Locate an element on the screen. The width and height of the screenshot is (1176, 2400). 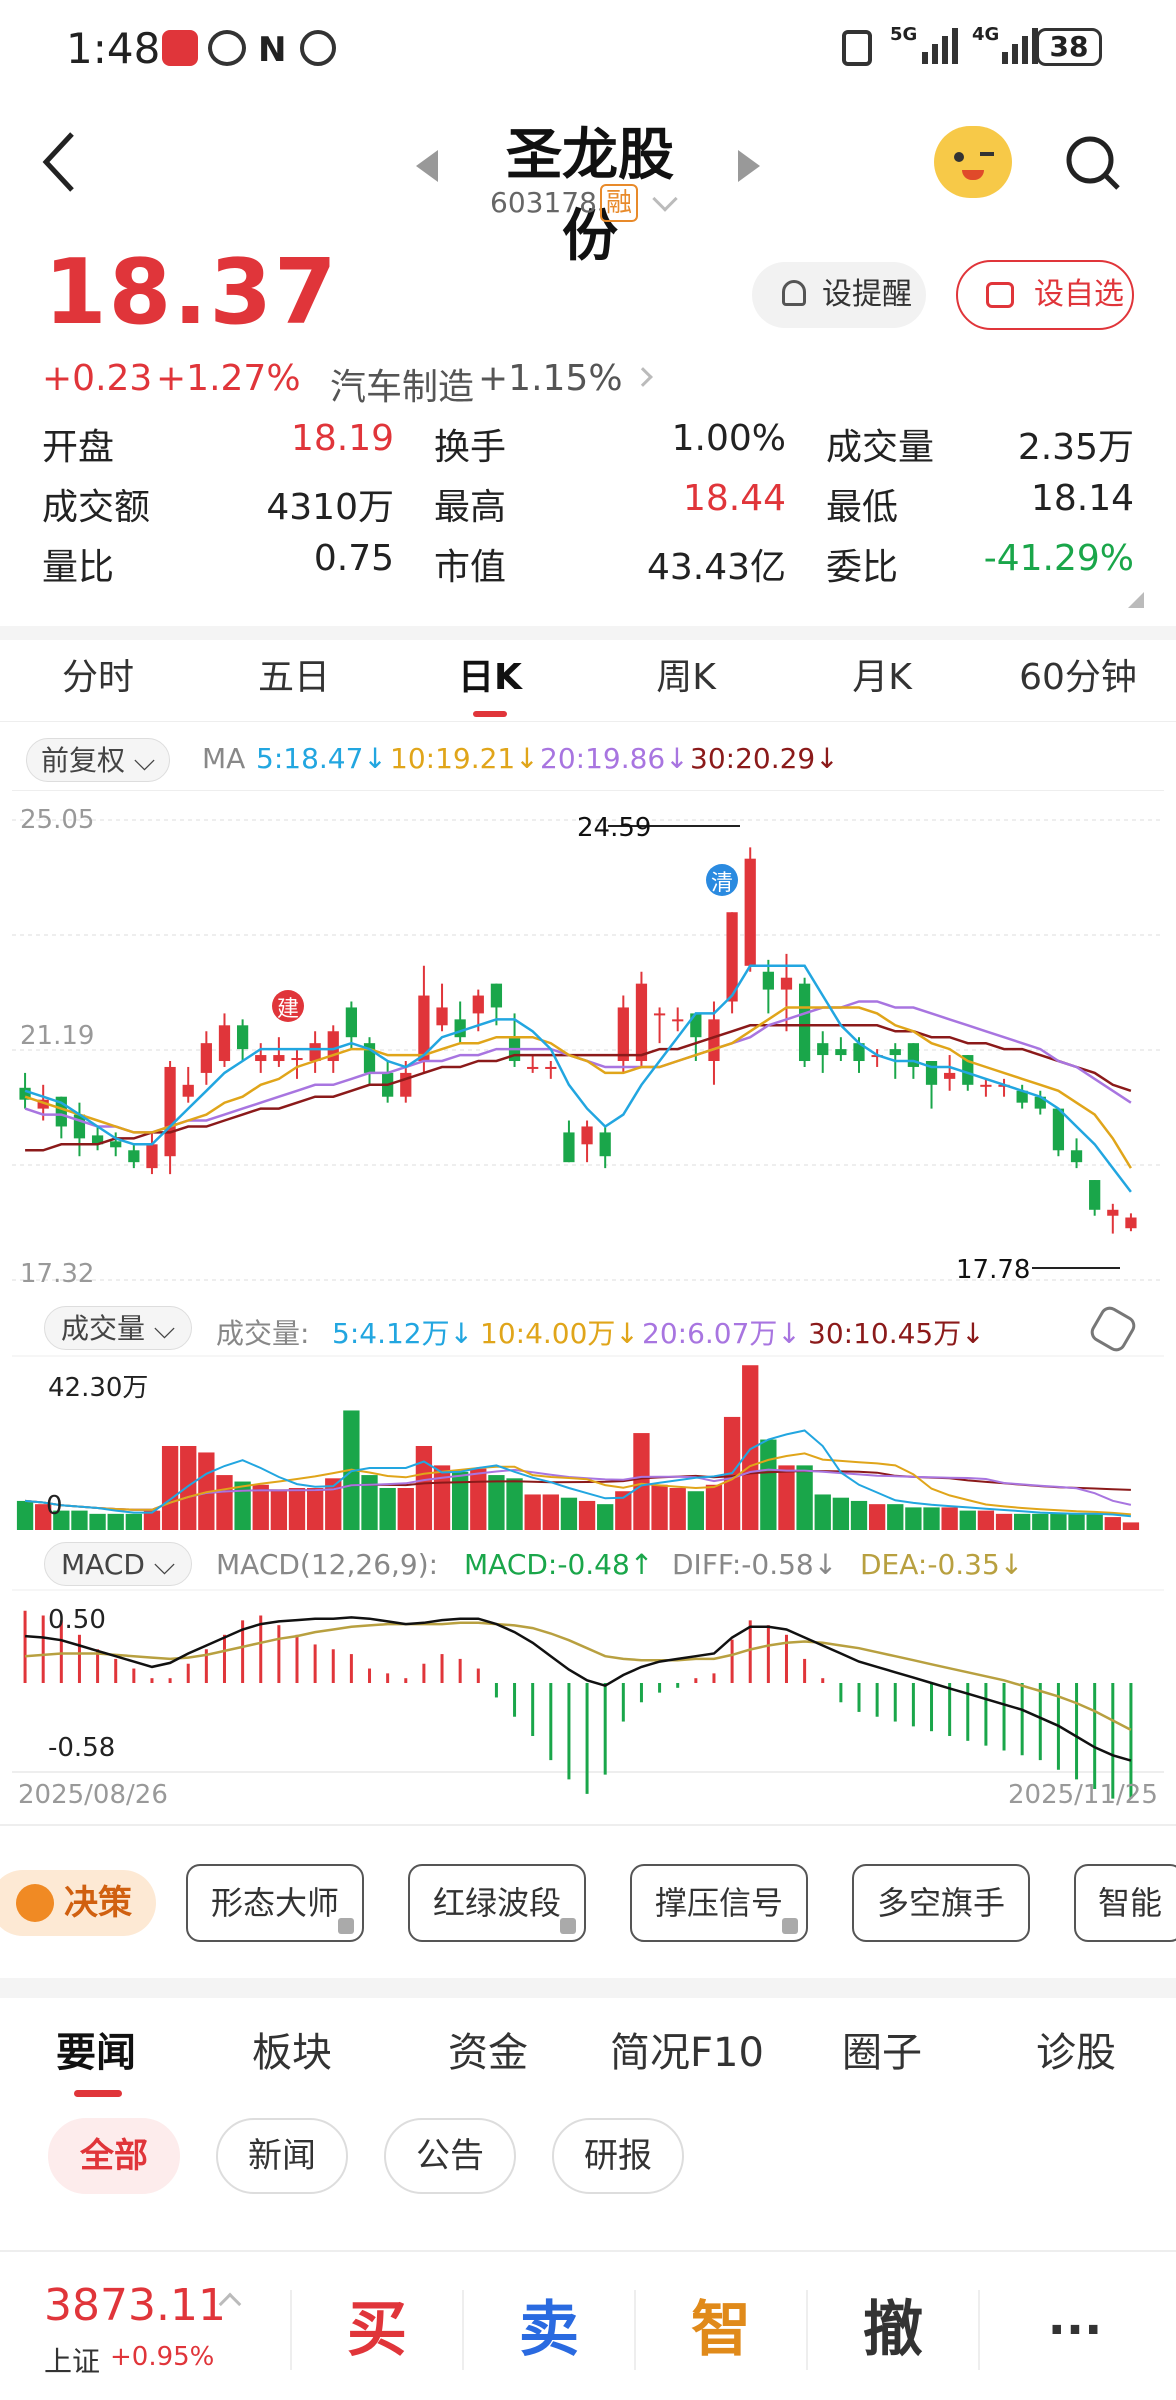
set-alert-button: 设提醒 is located at coordinates (839, 295).